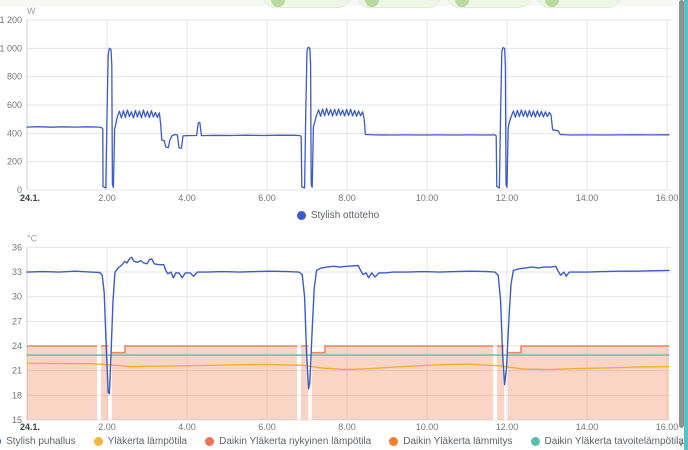  I want to click on legend-item: Daikin Yläkerta tavoitelämpötila, so click(607, 441).